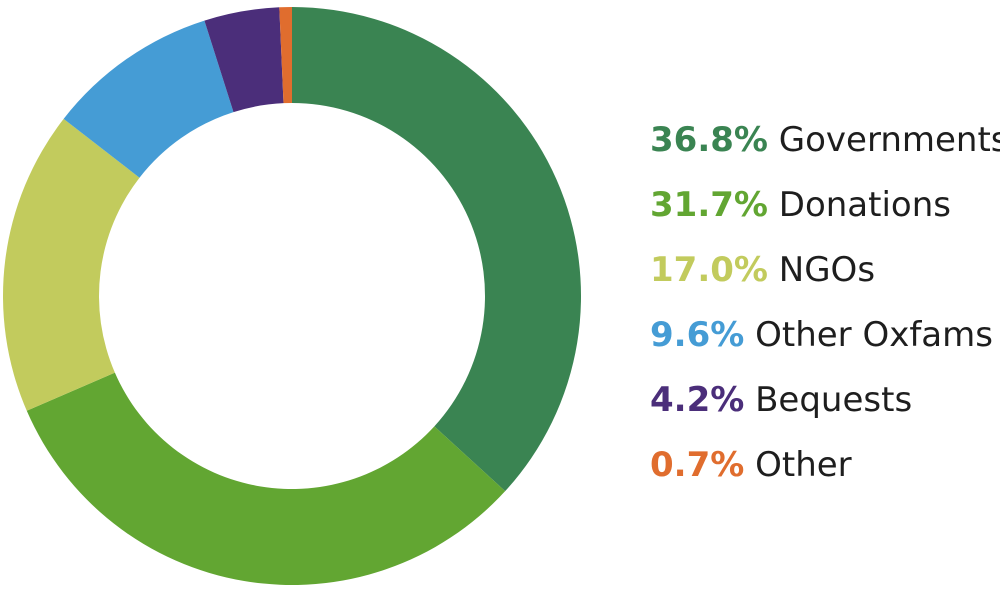 The width and height of the screenshot is (1000, 589). I want to click on slice-other-oxfams, so click(148, 99).